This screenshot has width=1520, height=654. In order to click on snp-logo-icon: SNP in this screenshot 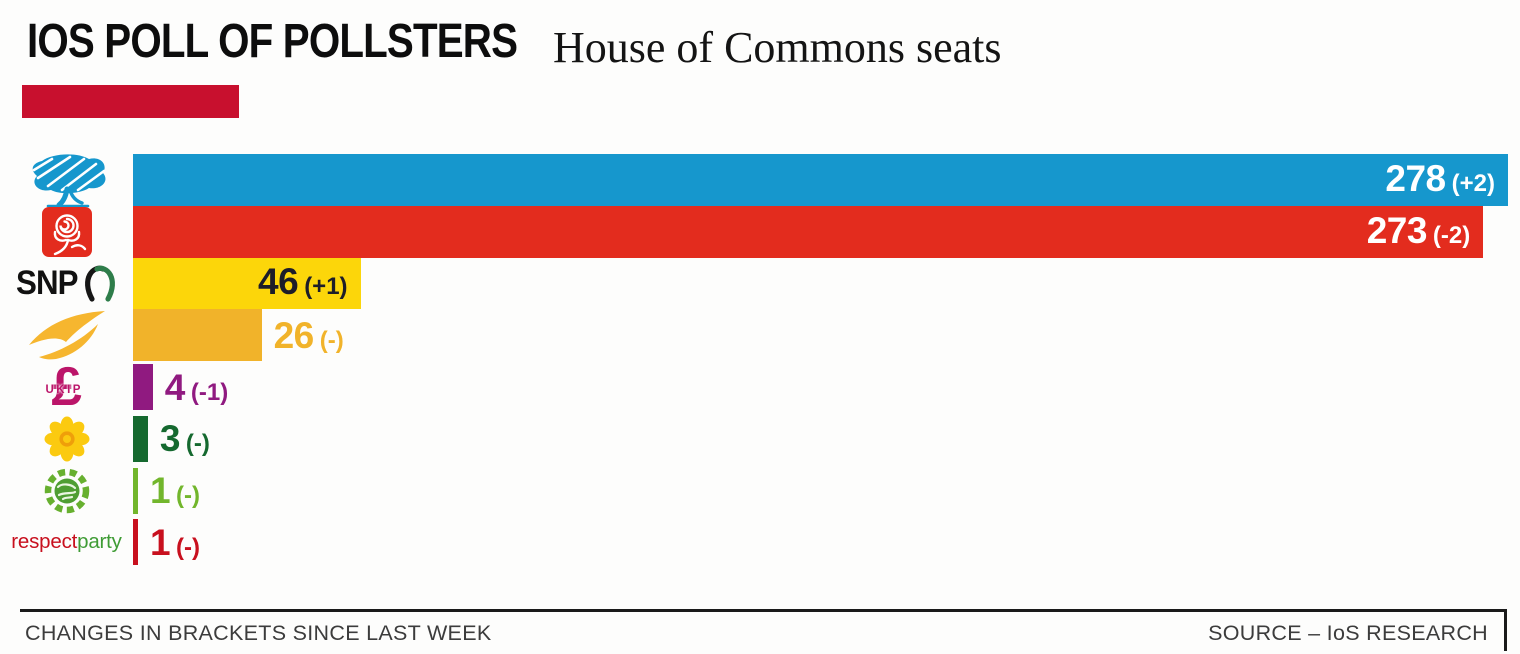, I will do `click(67, 283)`.